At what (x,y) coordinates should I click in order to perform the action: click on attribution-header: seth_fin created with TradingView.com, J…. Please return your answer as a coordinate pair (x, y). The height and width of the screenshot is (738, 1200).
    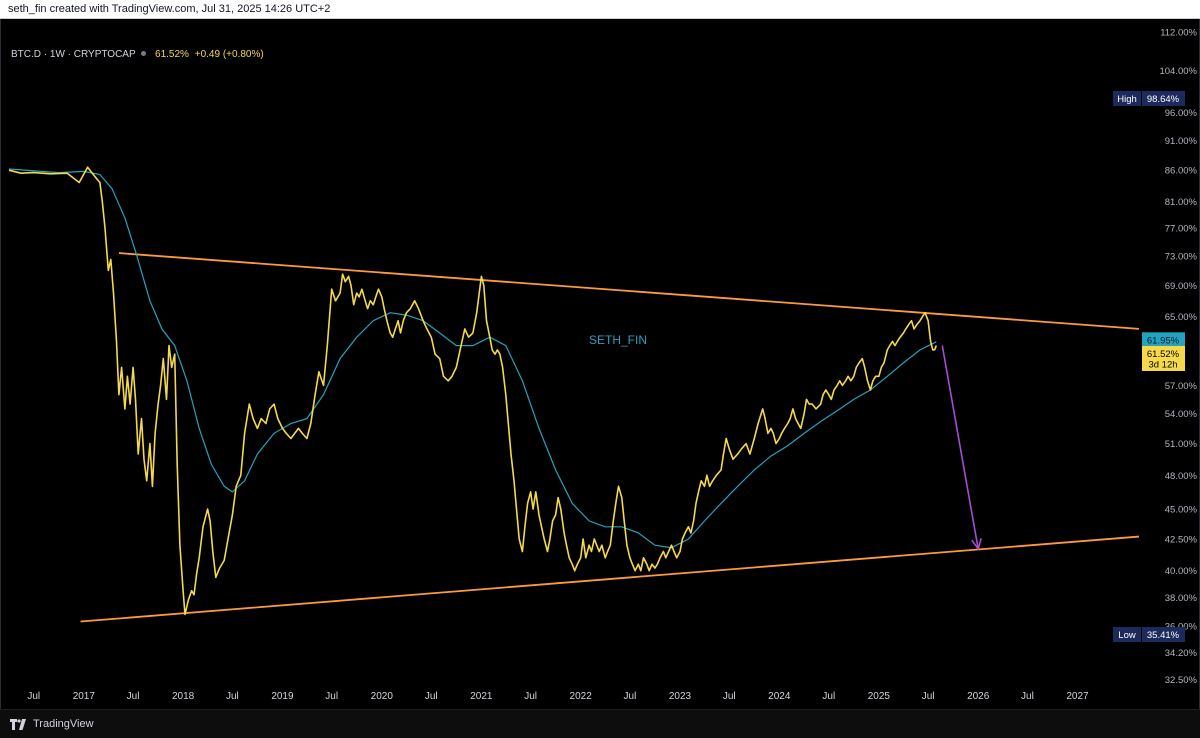
    Looking at the image, I should click on (600, 9).